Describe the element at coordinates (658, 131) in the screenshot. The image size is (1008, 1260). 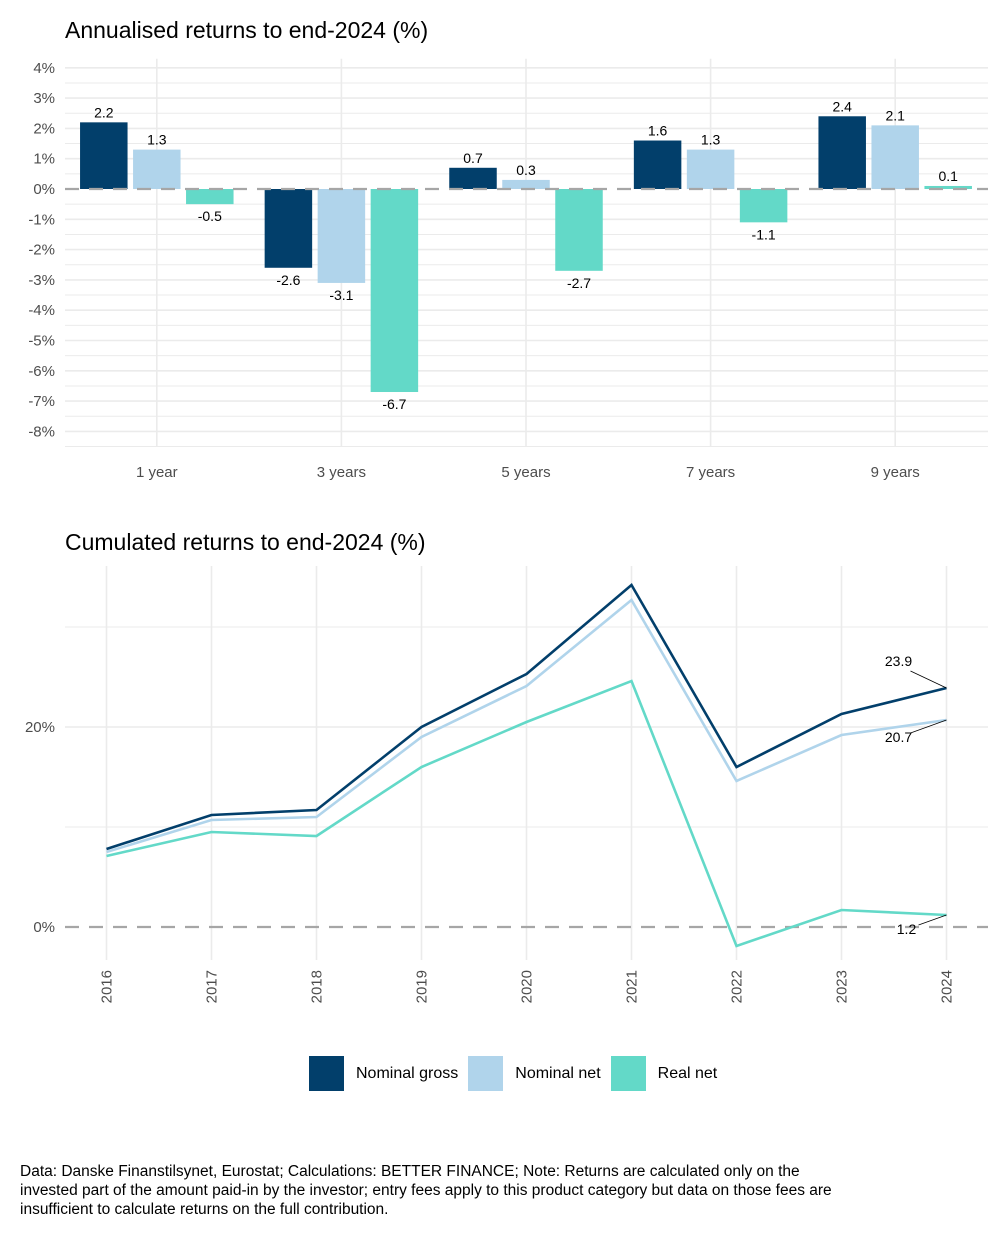
I see `bar-data-label: 1.6` at that location.